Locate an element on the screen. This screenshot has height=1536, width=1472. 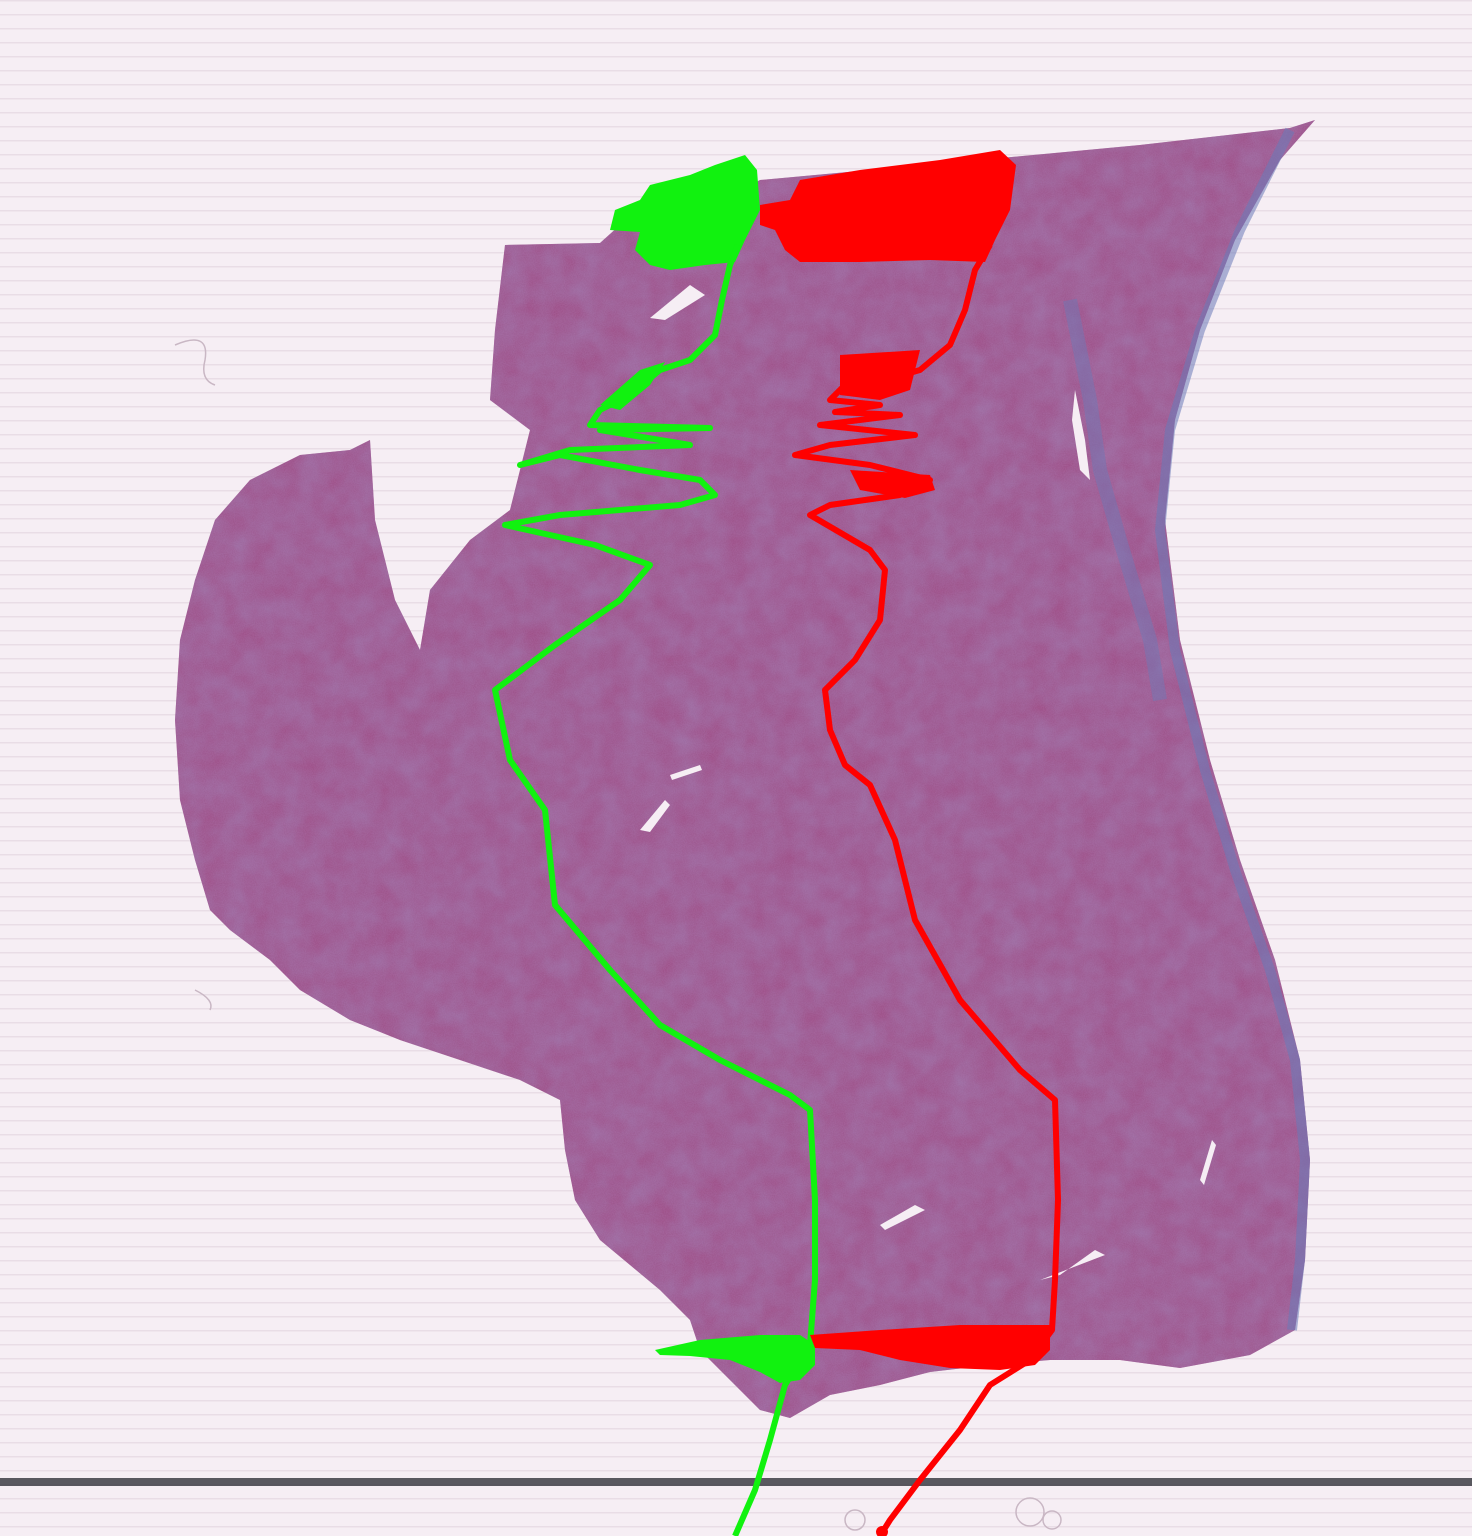
slide-bottom-edge is located at coordinates (736, 1482).